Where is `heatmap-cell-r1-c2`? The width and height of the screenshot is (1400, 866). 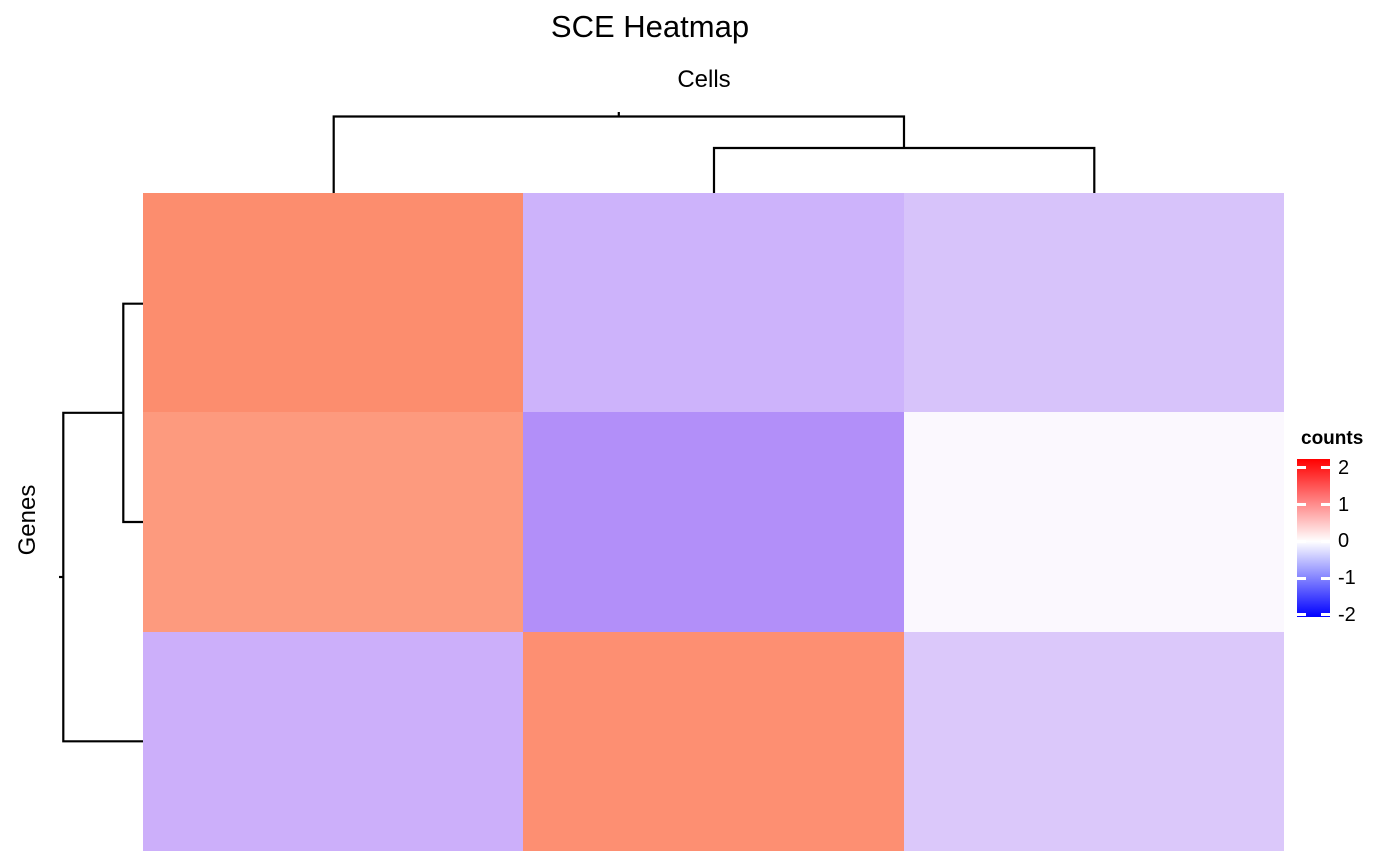 heatmap-cell-r1-c2 is located at coordinates (713, 303).